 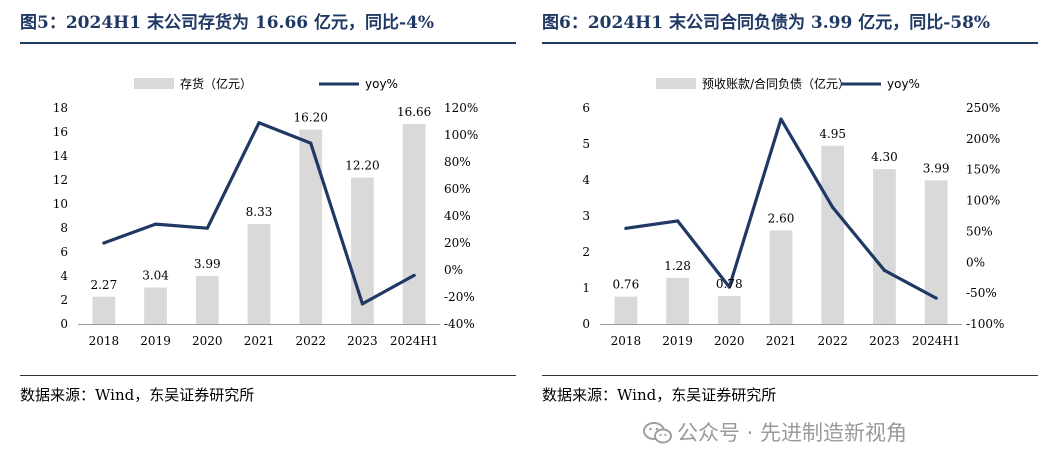 What do you see at coordinates (586, 288) in the screenshot?
I see `y-left-tick-label: 1` at bounding box center [586, 288].